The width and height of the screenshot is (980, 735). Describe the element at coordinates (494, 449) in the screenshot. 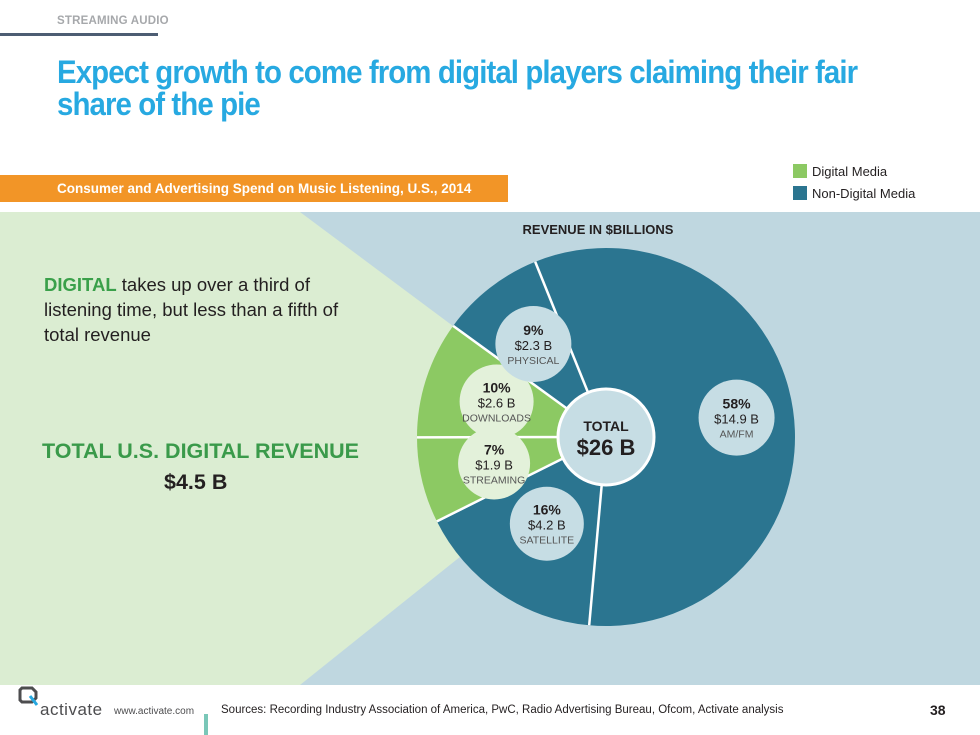

I see `pie-label-percent-streaming: 7%` at that location.